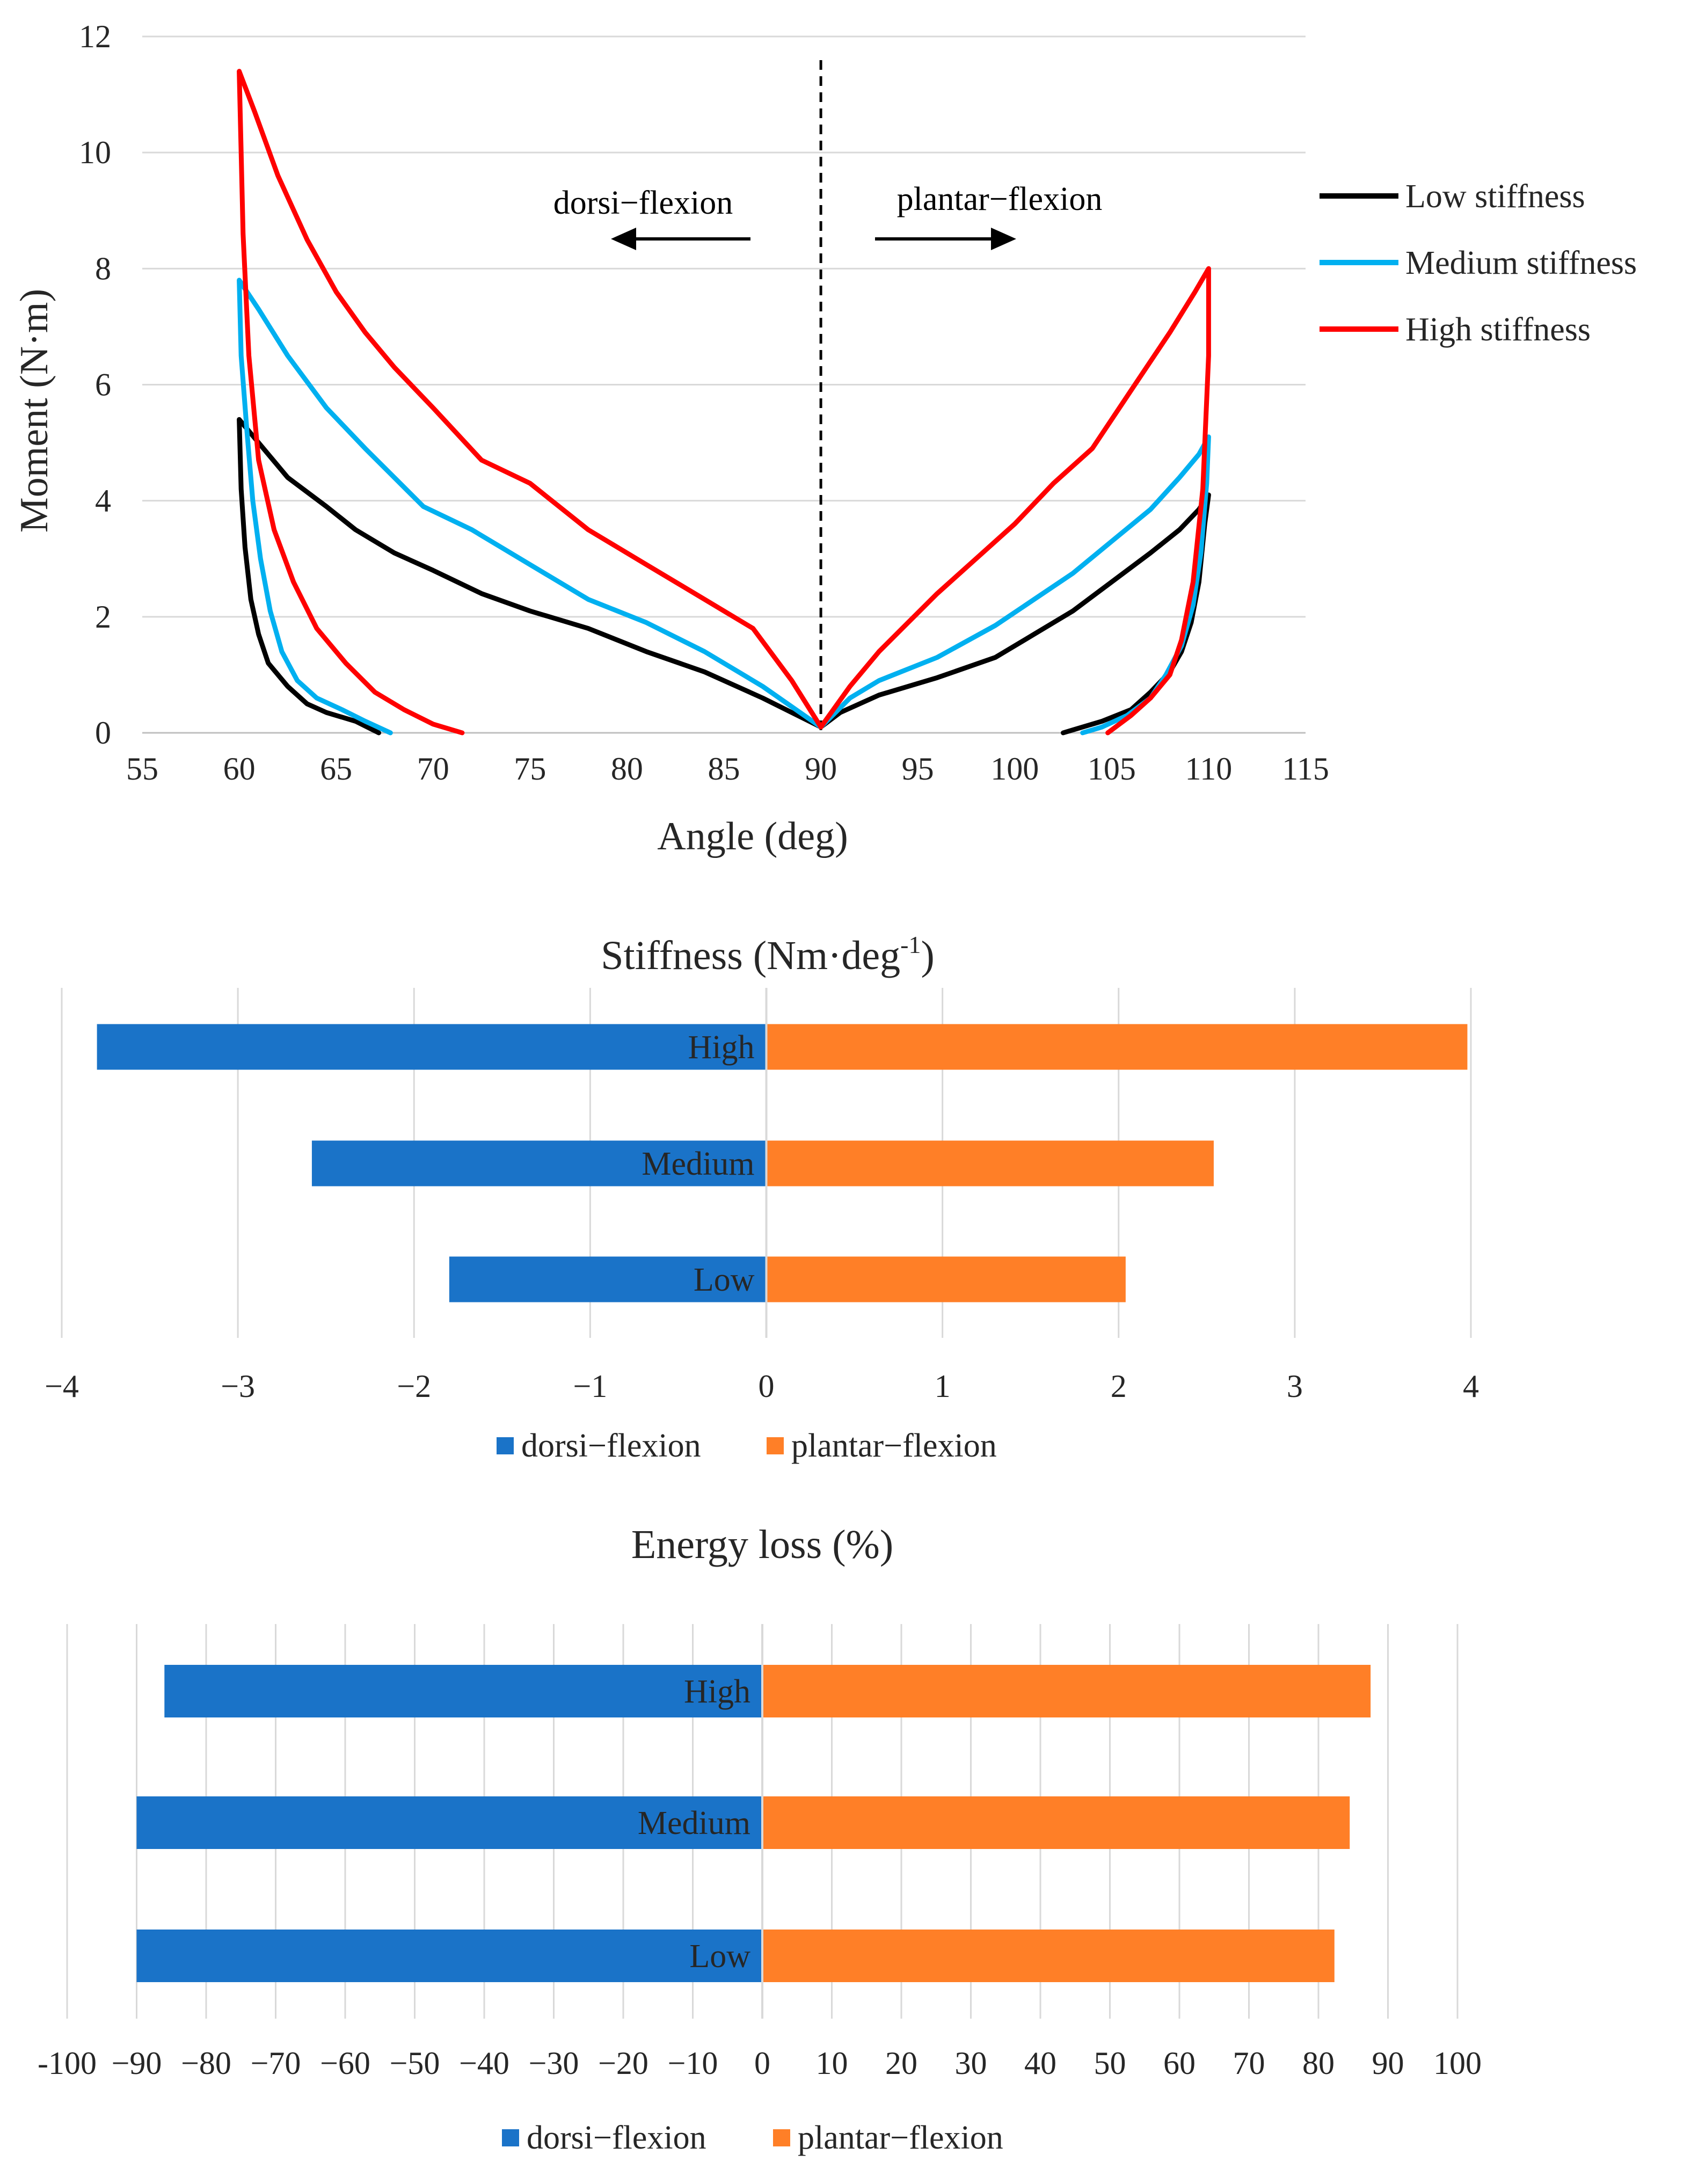  Describe the element at coordinates (1209, 769) in the screenshot. I see `x-tick-label: 110` at that location.